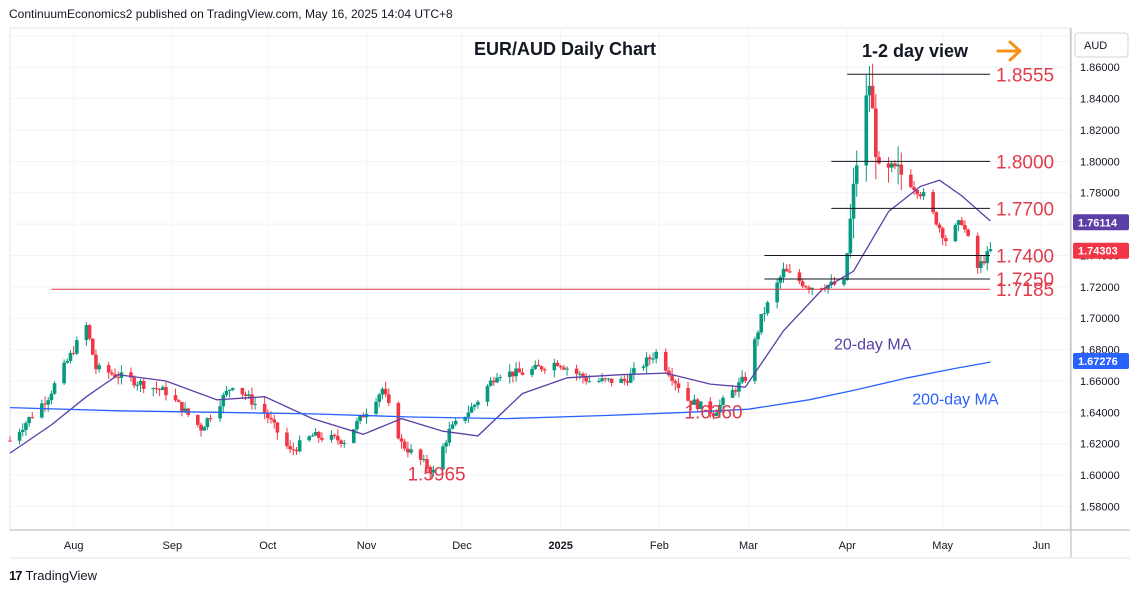  I want to click on x-tick-label: Apr, so click(847, 546).